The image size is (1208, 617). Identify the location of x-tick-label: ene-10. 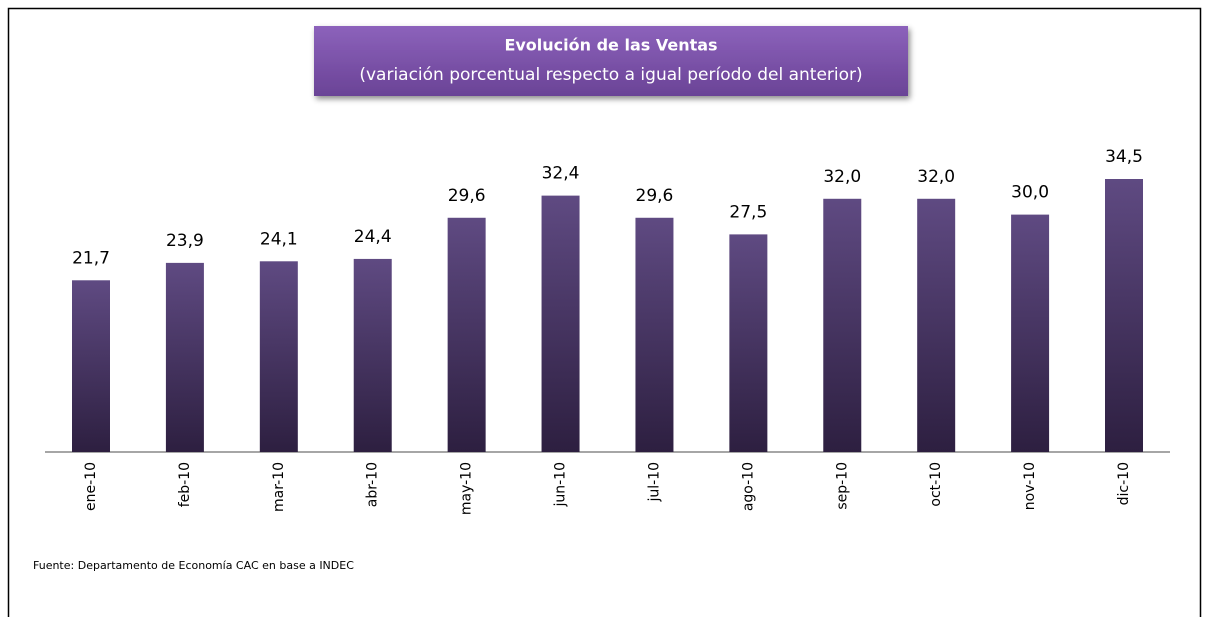
(91, 486).